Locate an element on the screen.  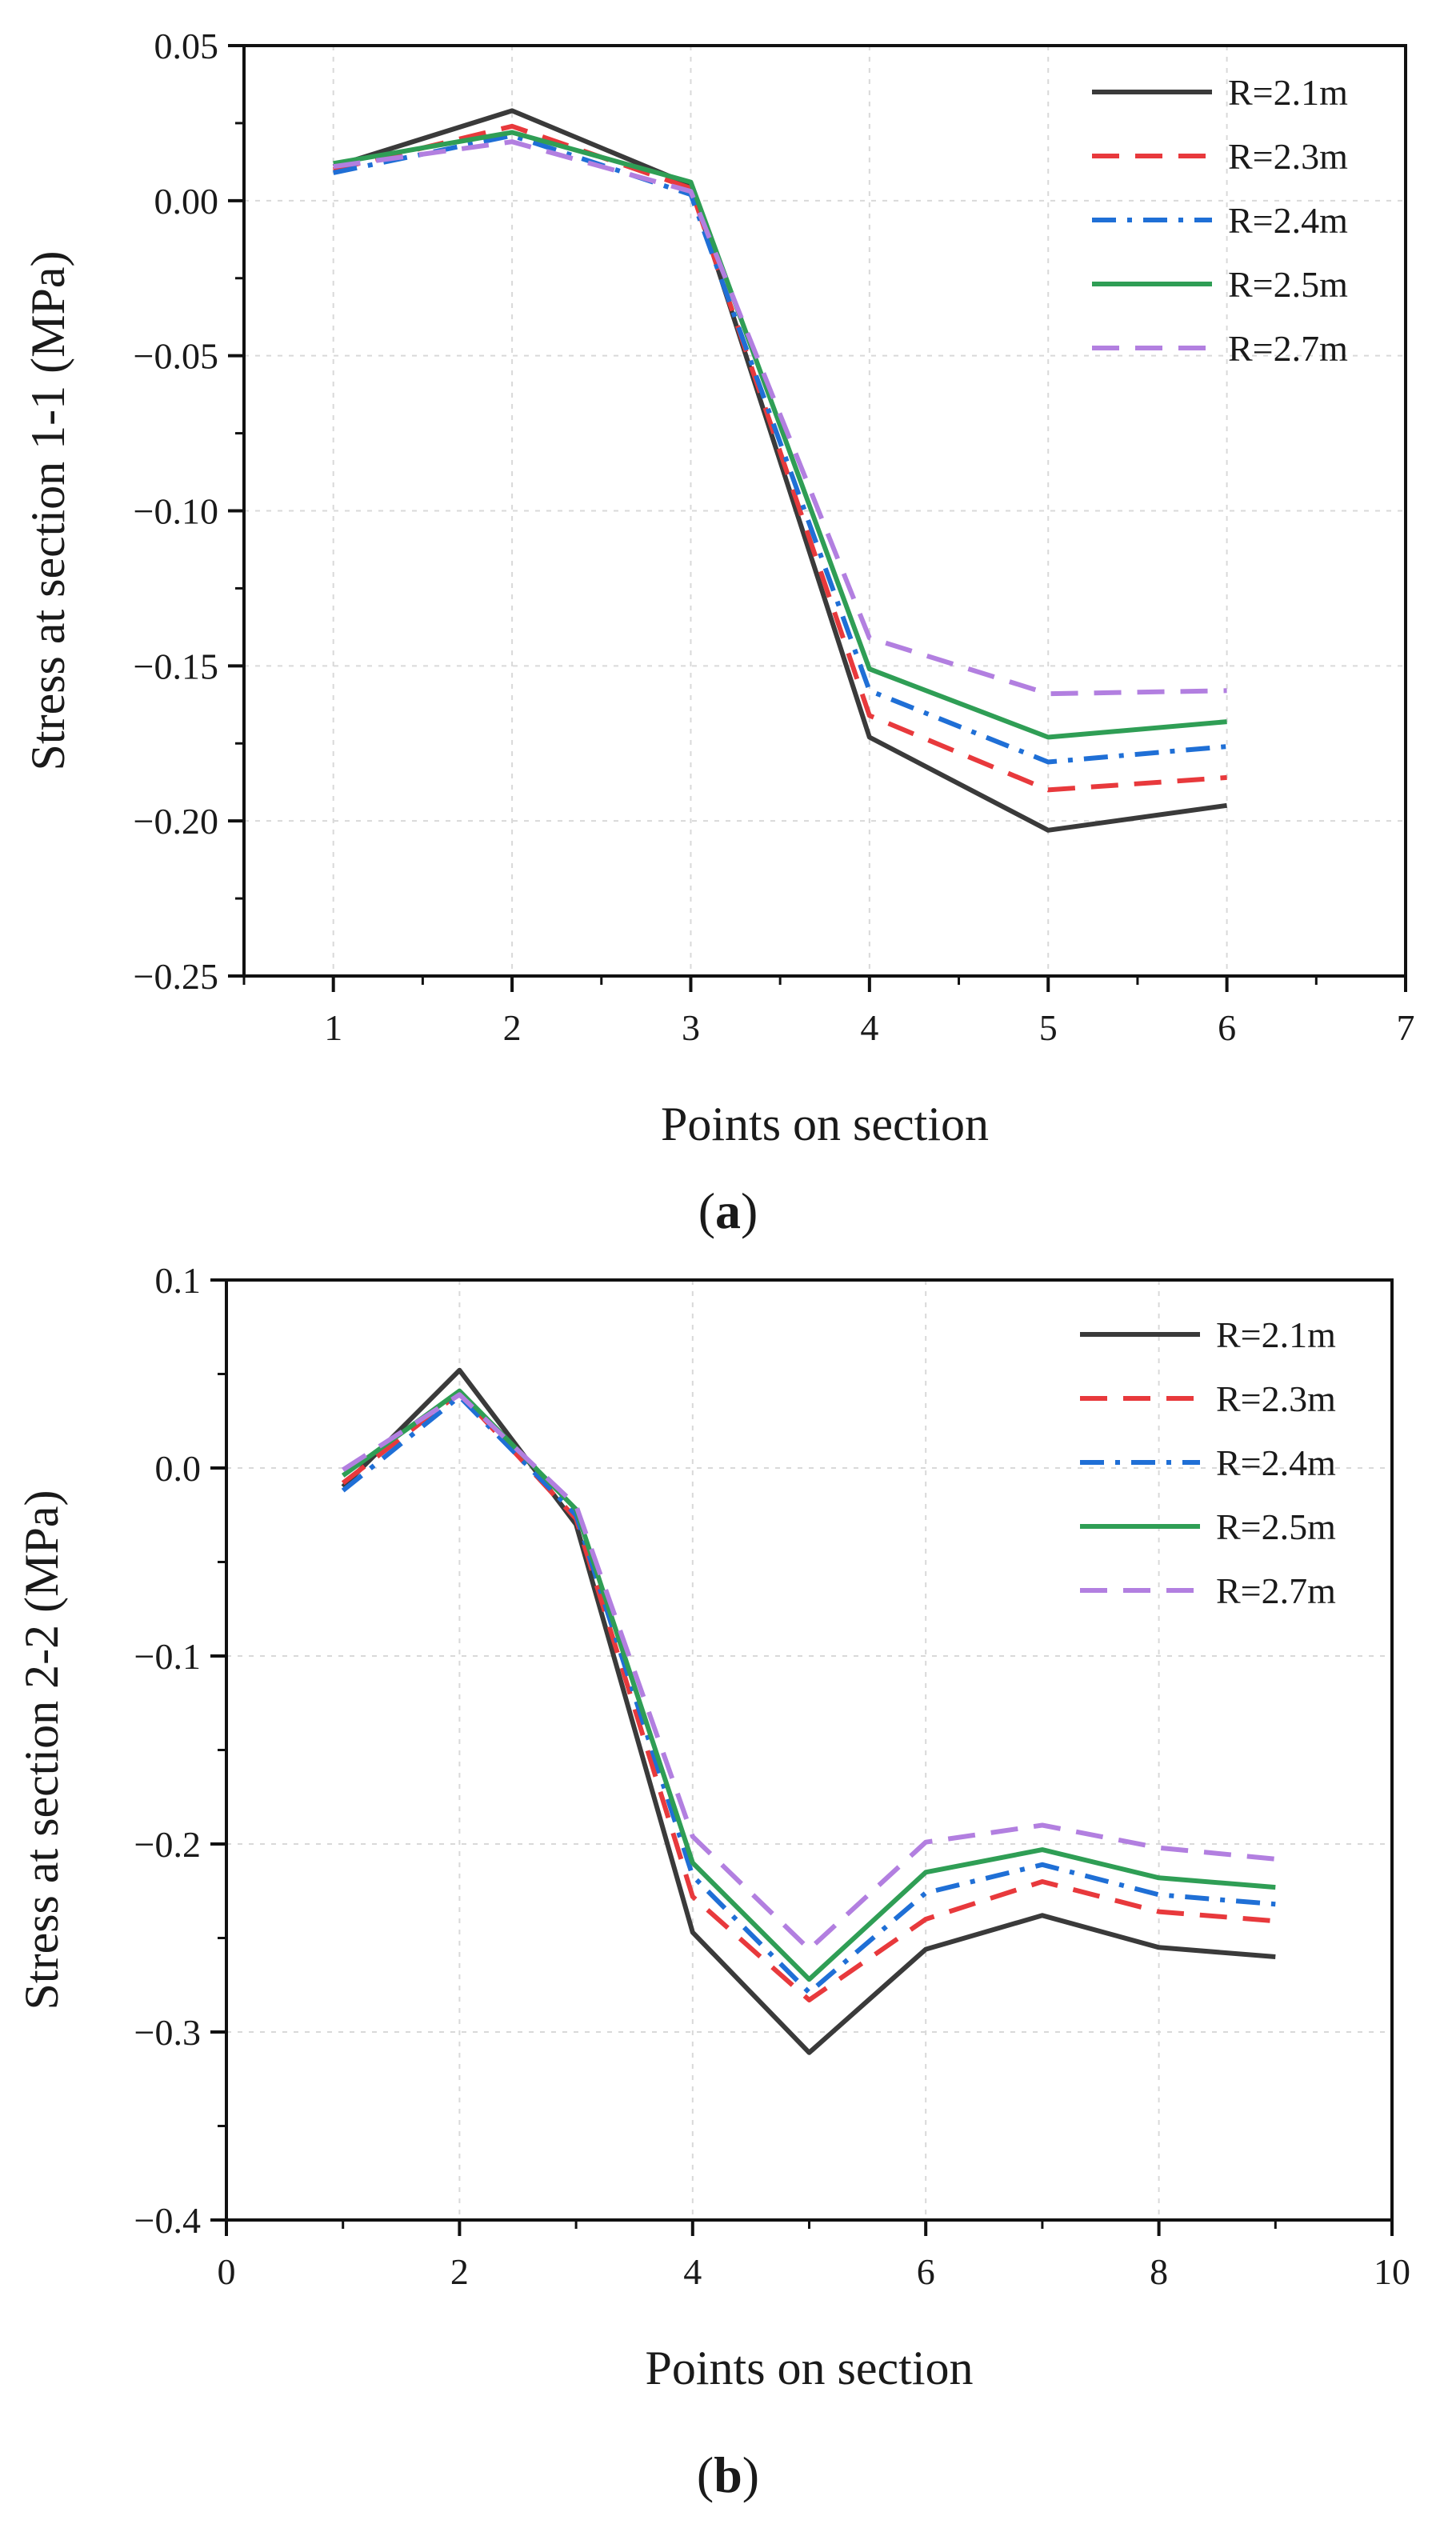
c0-x-tick-label-3: 4 is located at coordinates (869, 1027).